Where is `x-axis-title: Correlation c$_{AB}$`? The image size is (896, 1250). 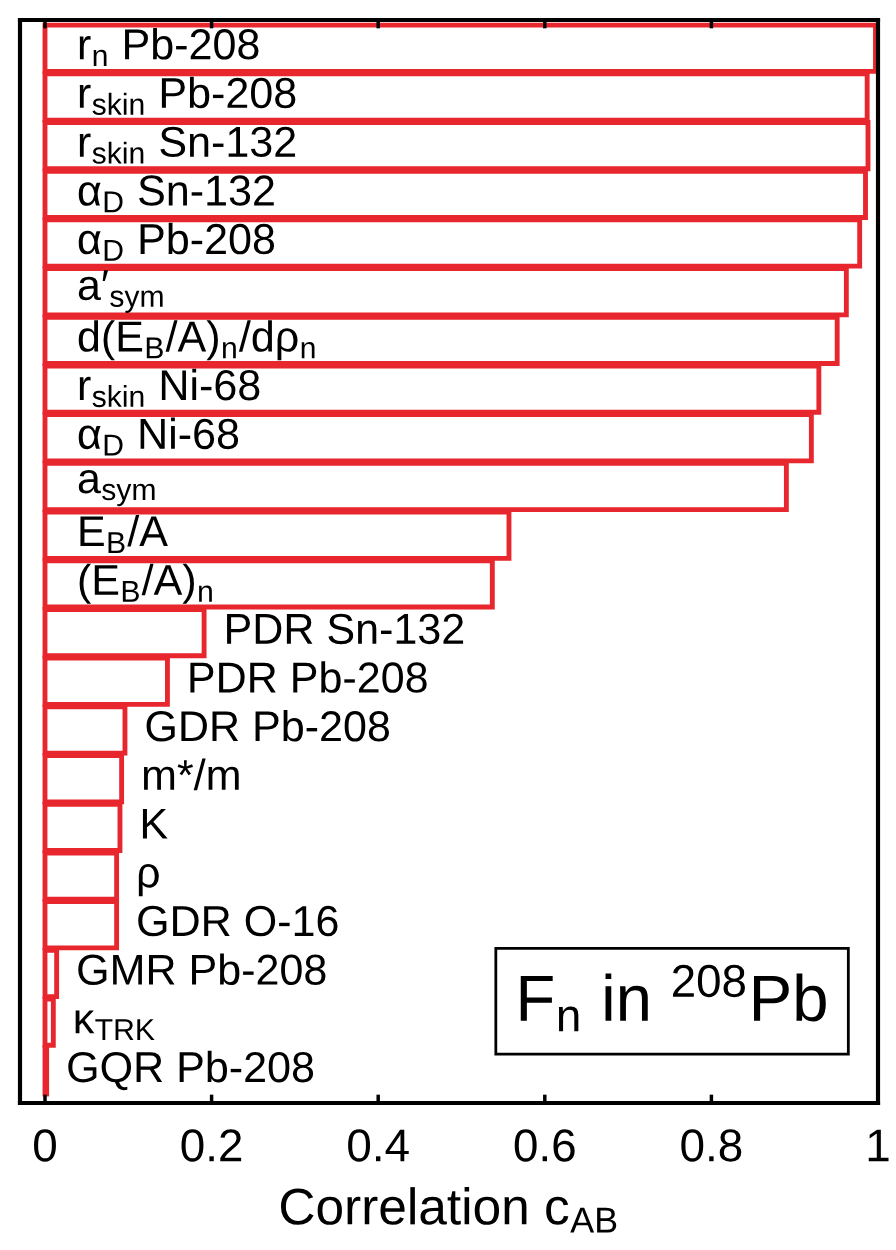 x-axis-title: Correlation c$_{AB}$ is located at coordinates (449, 1210).